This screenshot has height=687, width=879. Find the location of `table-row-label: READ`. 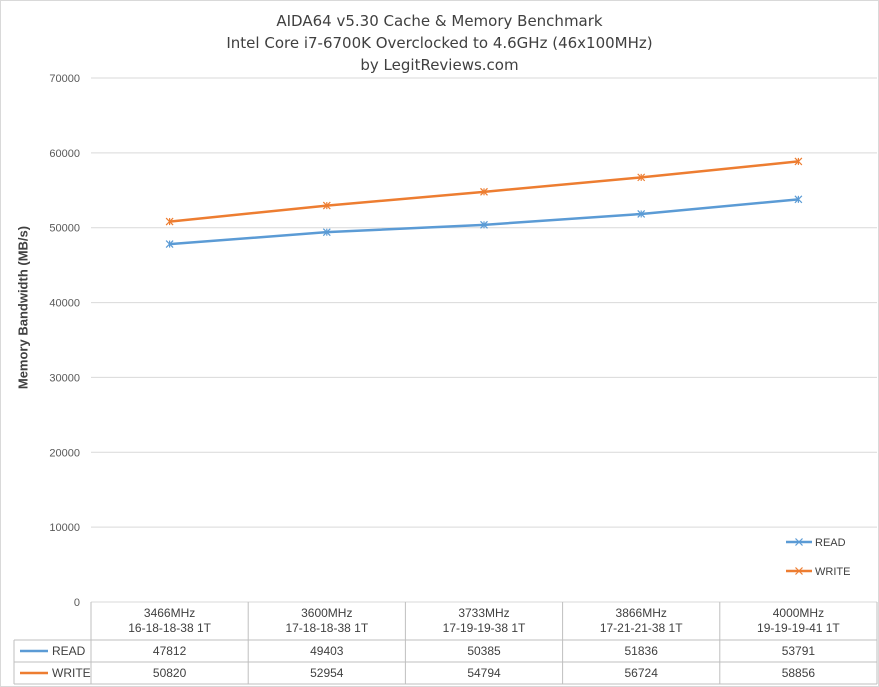

table-row-label: READ is located at coordinates (69, 651).